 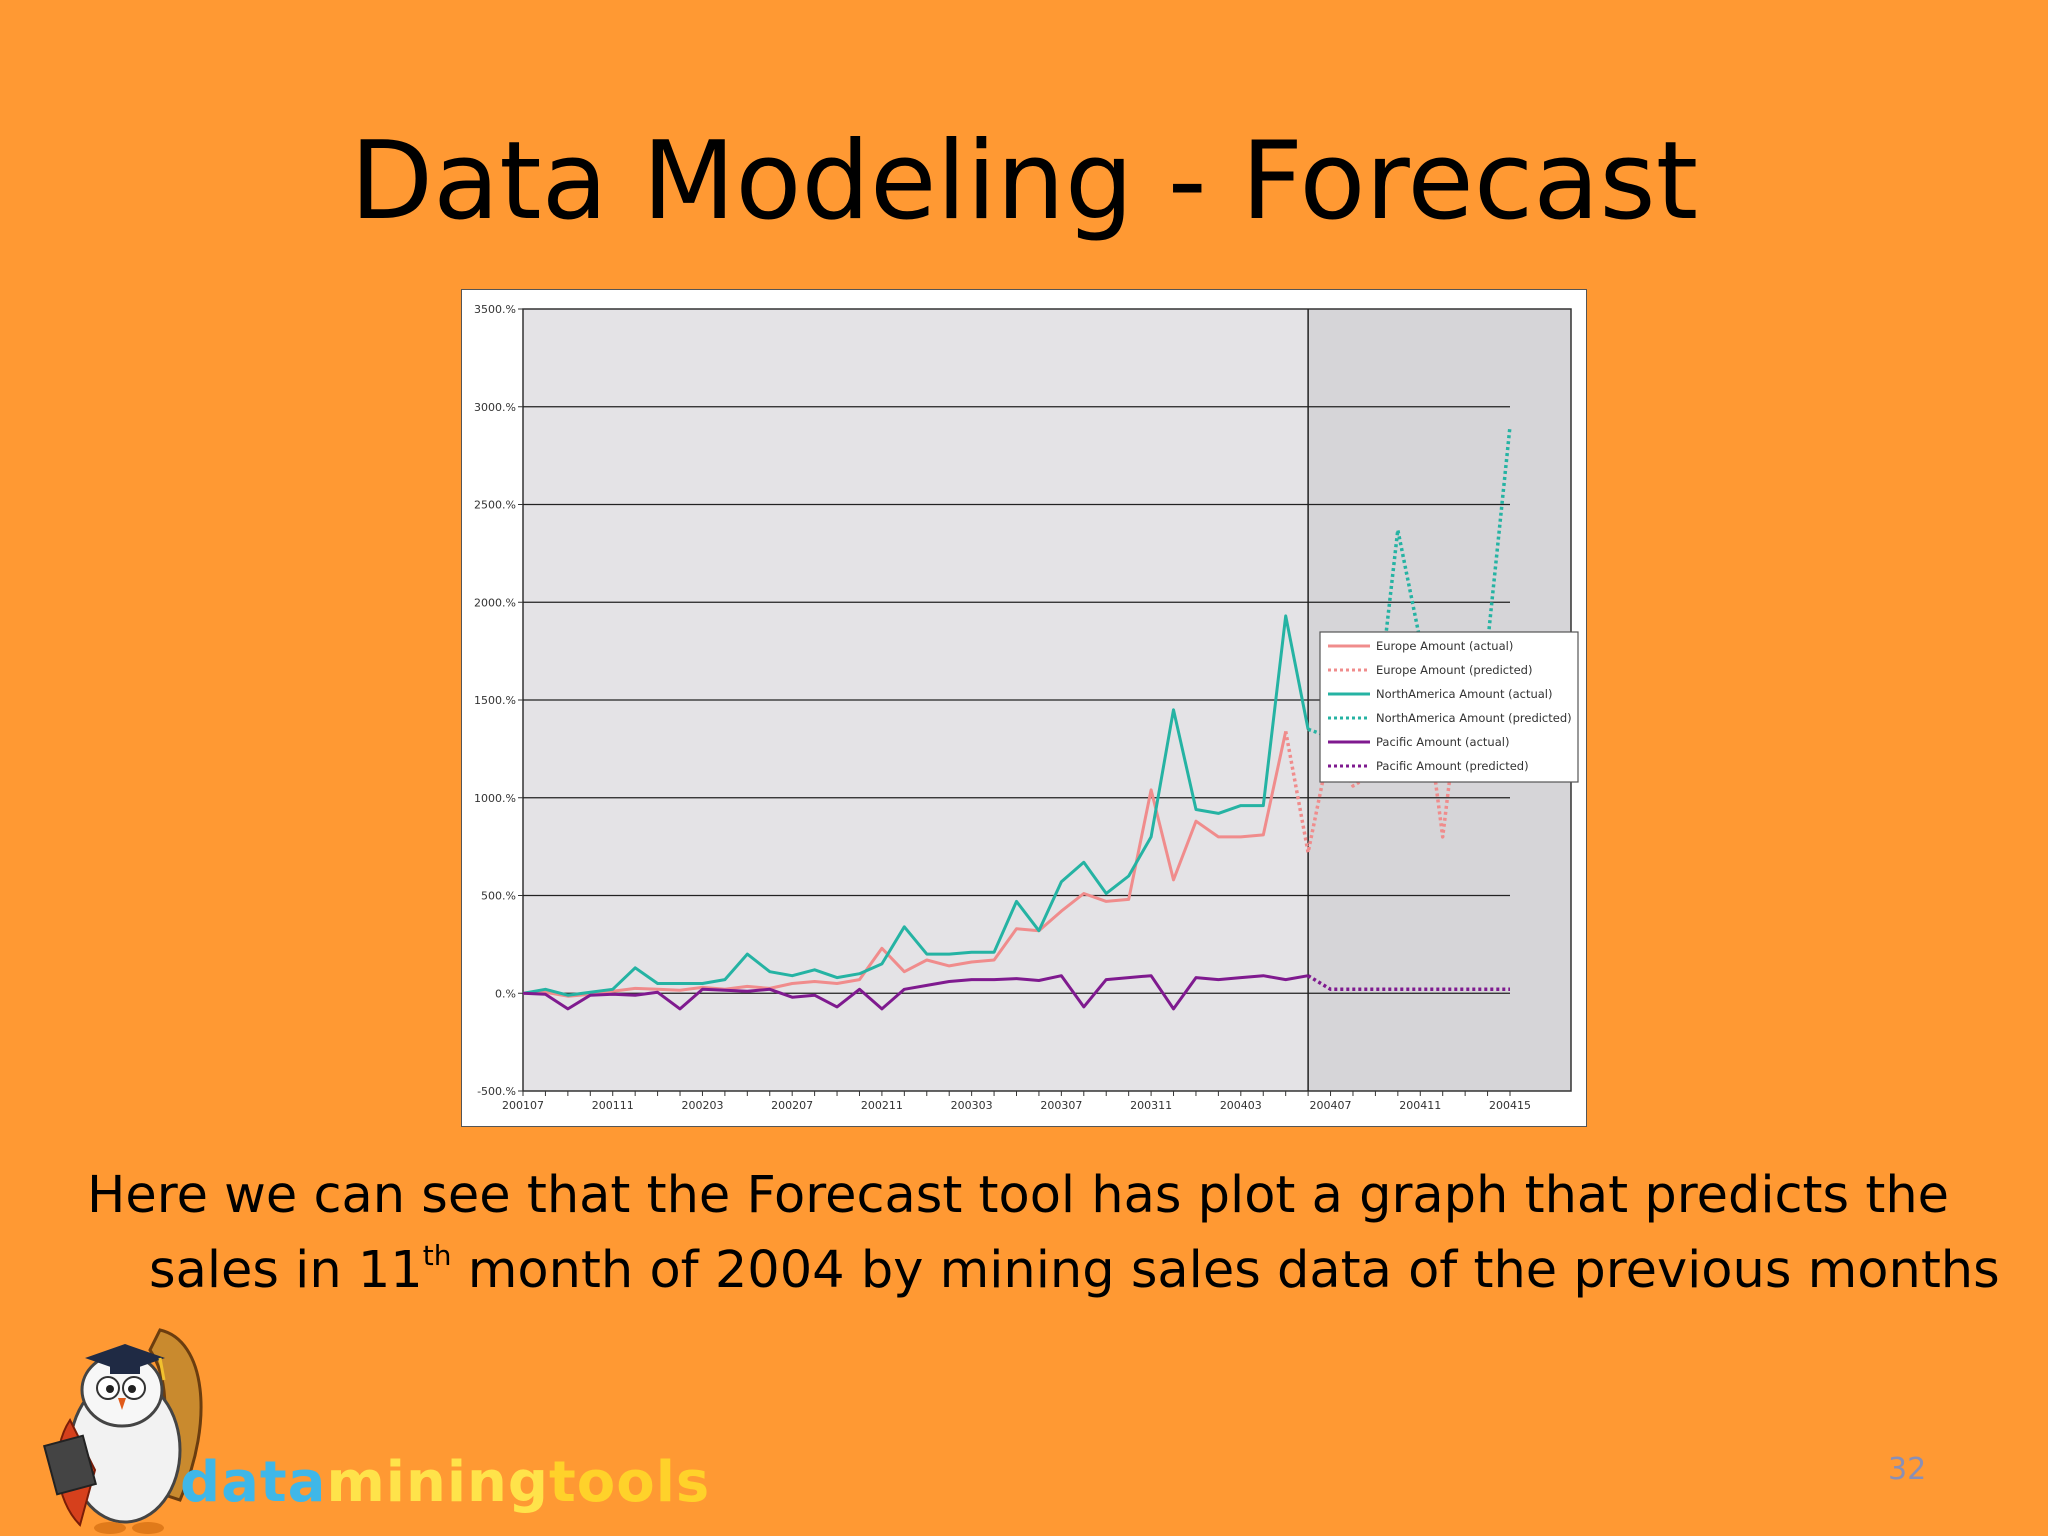 What do you see at coordinates (905, 864) in the screenshot?
I see `series-line-europe-amount-actual` at bounding box center [905, 864].